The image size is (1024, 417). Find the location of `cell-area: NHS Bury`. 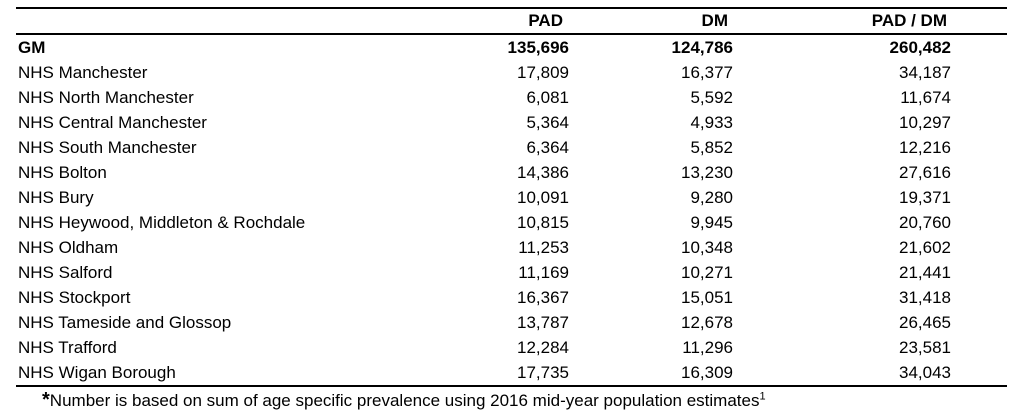

cell-area: NHS Bury is located at coordinates (56, 197).